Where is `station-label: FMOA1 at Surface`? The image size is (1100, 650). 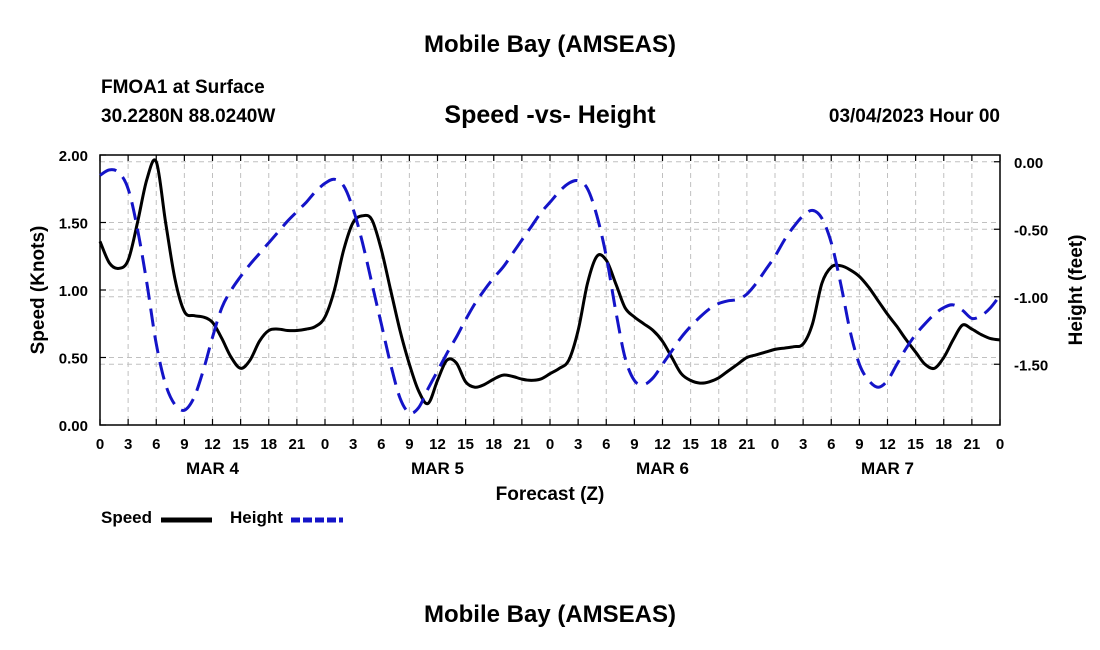 station-label: FMOA1 at Surface is located at coordinates (183, 87).